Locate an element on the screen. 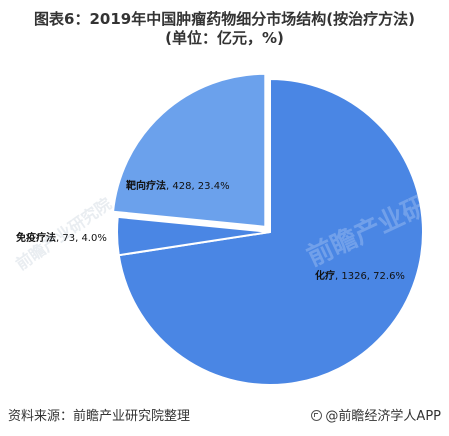 The width and height of the screenshot is (449, 436). qianzhan-logo-icon is located at coordinates (317, 415).